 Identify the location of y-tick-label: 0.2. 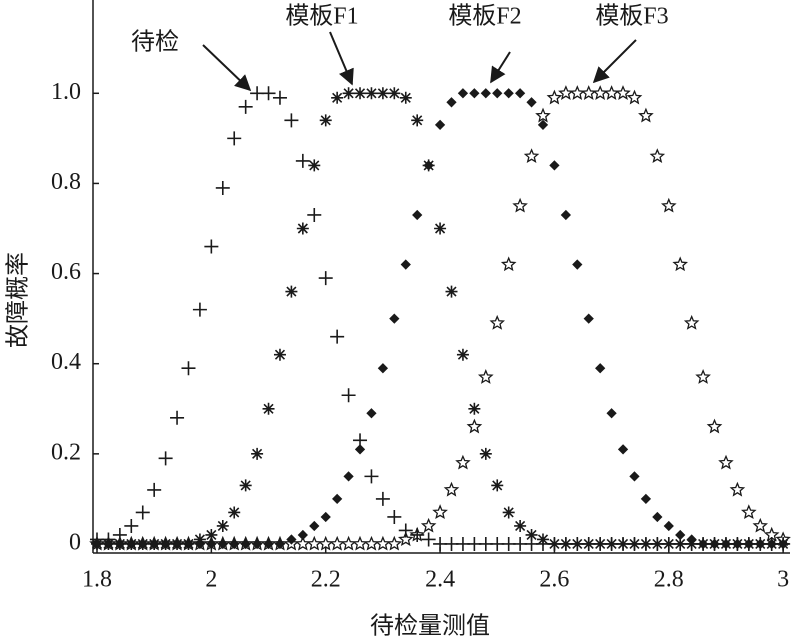
(66, 452).